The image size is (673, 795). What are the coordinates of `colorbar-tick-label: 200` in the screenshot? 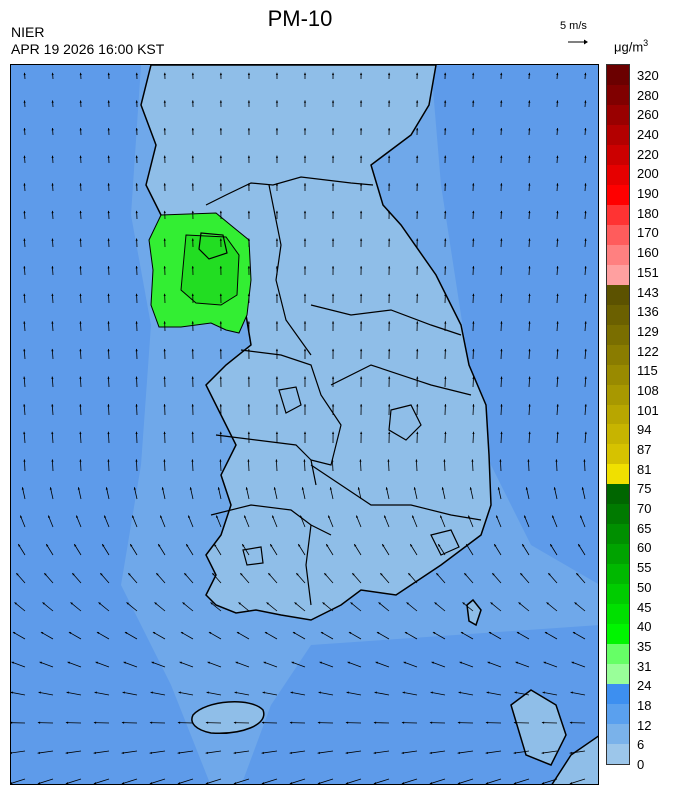 It's located at (648, 174).